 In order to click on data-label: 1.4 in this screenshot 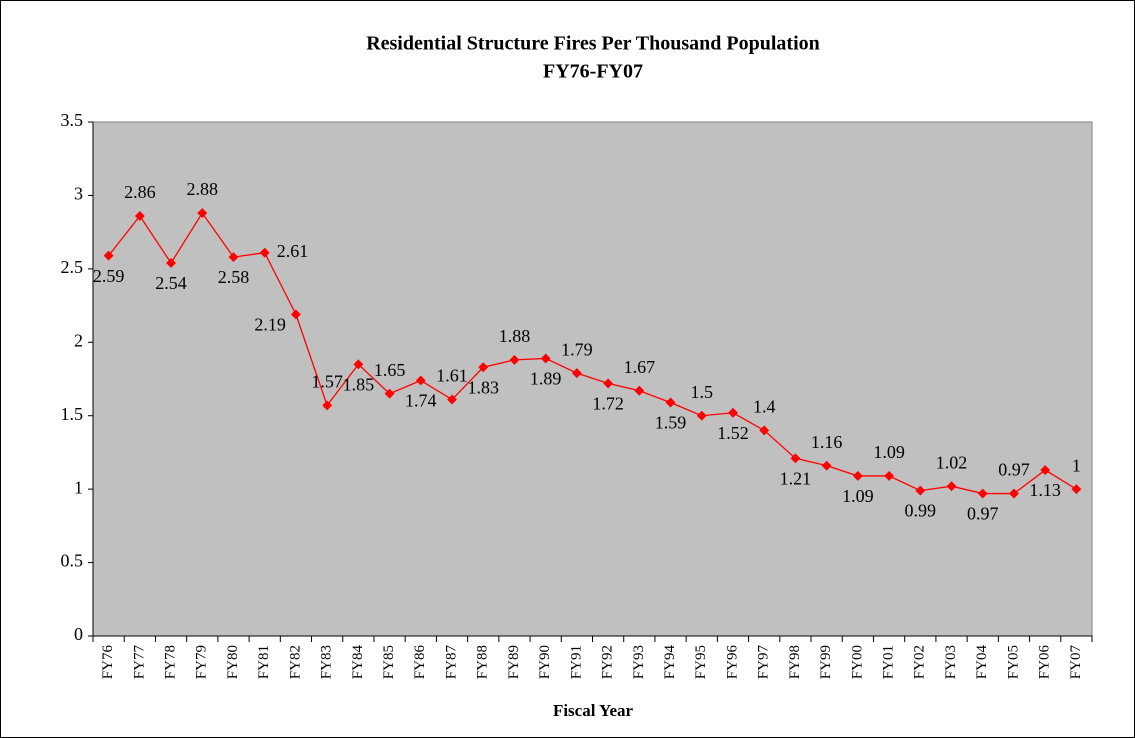, I will do `click(764, 407)`.